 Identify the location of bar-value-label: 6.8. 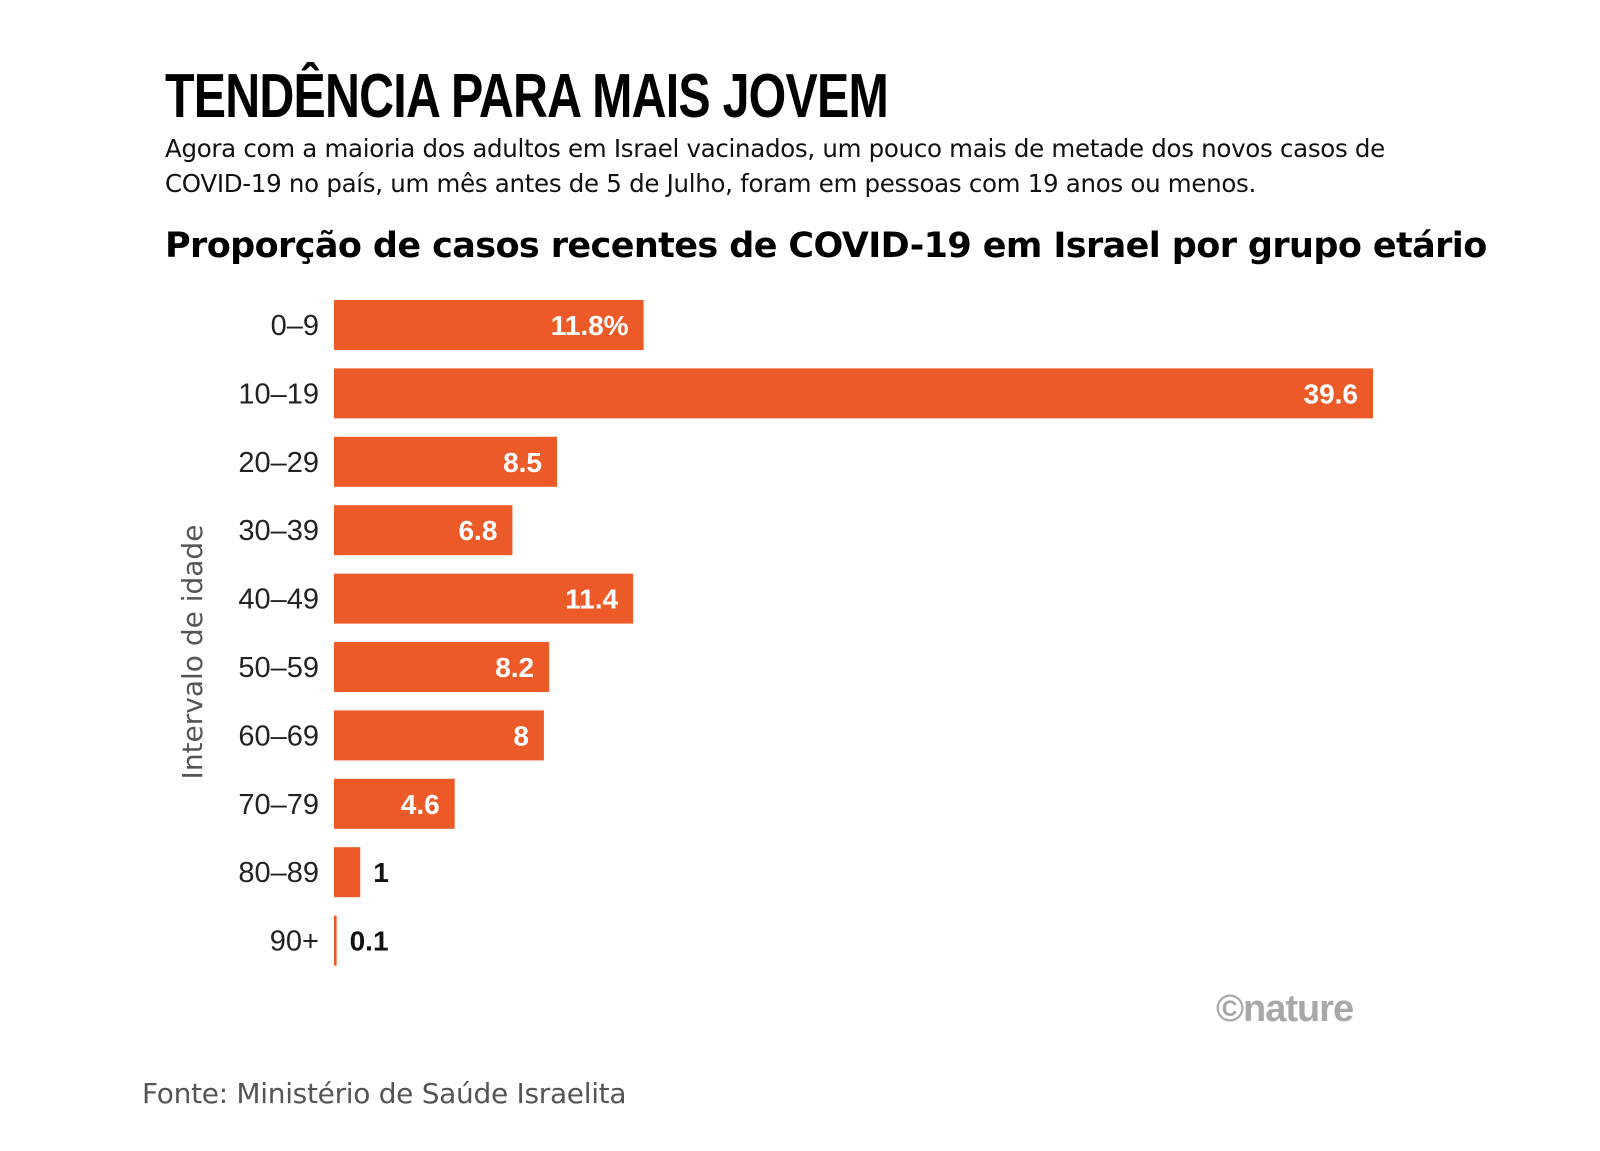
(477, 530).